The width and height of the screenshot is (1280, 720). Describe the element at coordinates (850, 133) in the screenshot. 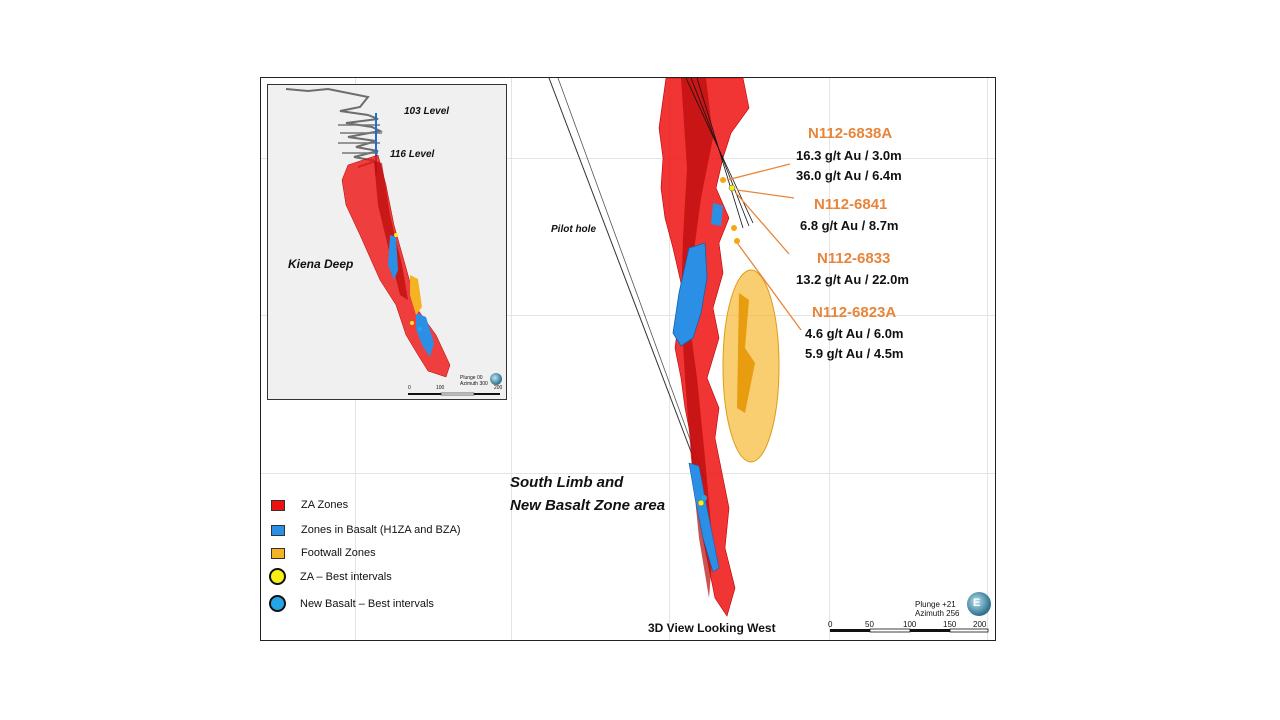

I see `drill-hole-name: N112-6838A` at that location.